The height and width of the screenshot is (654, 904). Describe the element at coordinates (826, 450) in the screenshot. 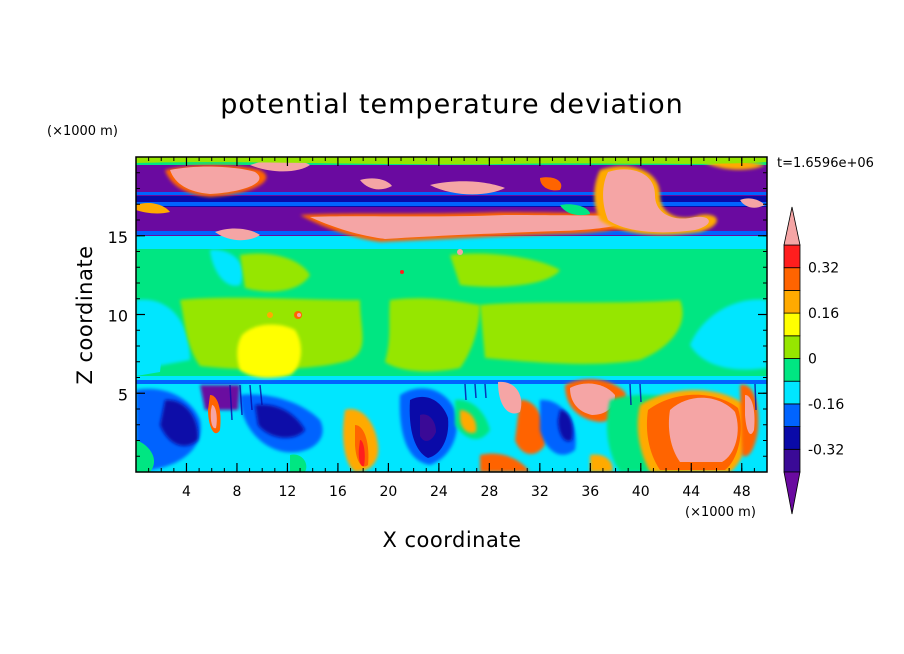

I see `colorbar-tick-label: -0.32` at that location.